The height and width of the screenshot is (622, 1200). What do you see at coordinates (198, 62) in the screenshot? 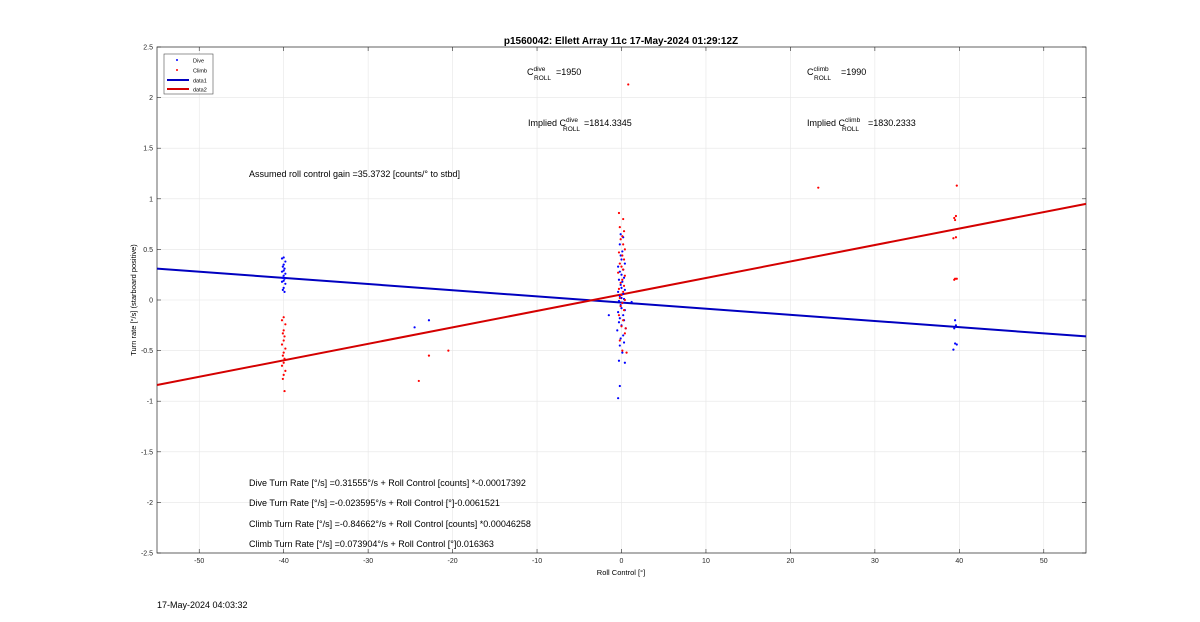
I see `legend-label-dive: Dive` at bounding box center [198, 62].